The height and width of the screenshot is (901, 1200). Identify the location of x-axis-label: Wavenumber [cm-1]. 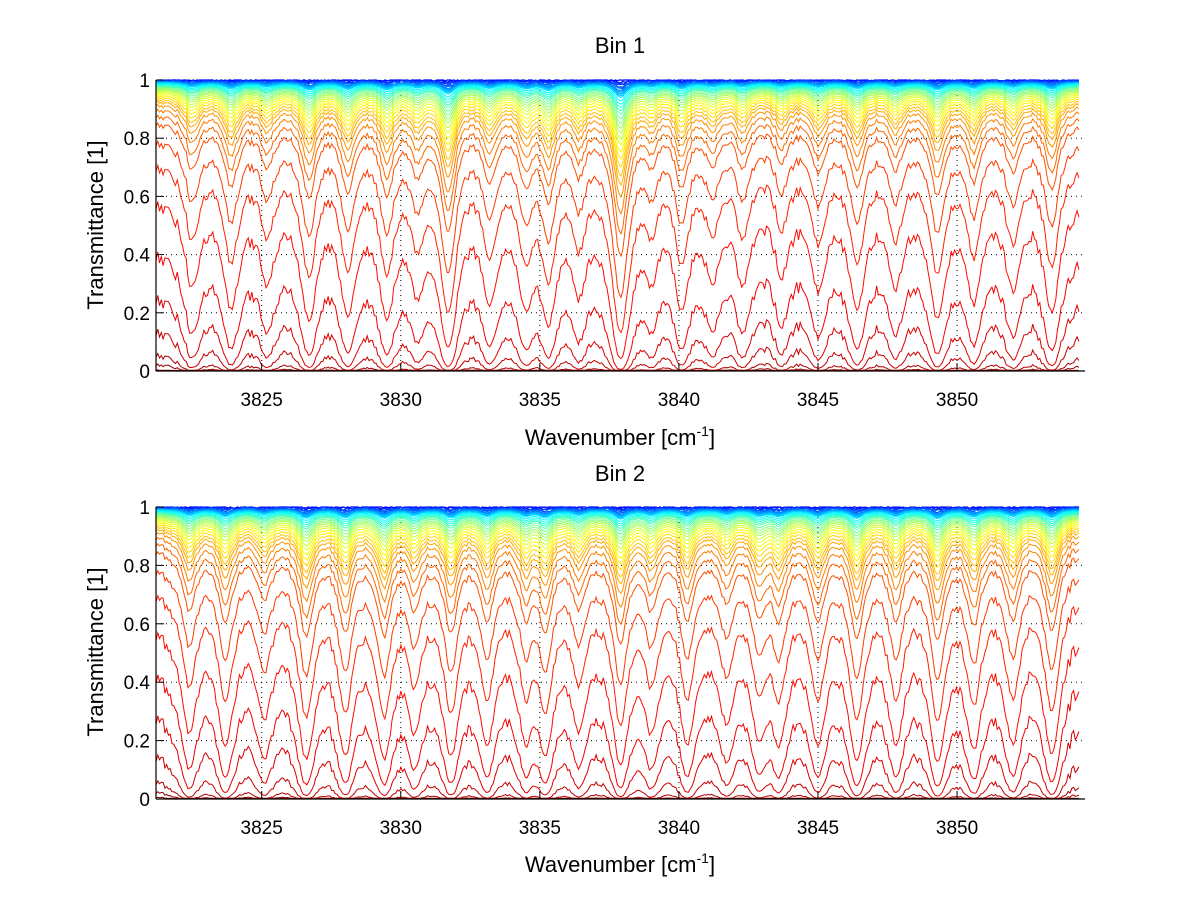
(620, 436).